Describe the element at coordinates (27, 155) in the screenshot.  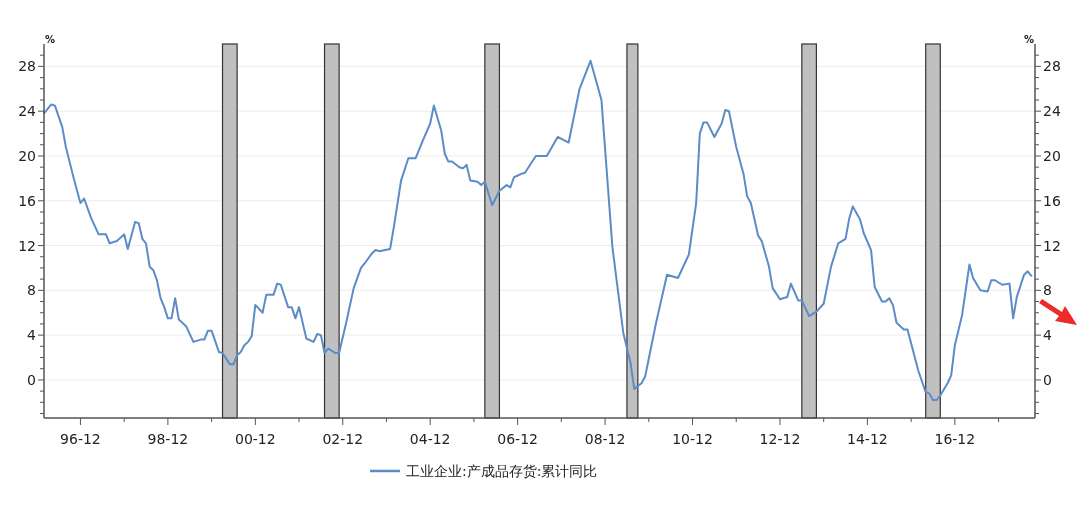
I see `y-tick-label: 20` at that location.